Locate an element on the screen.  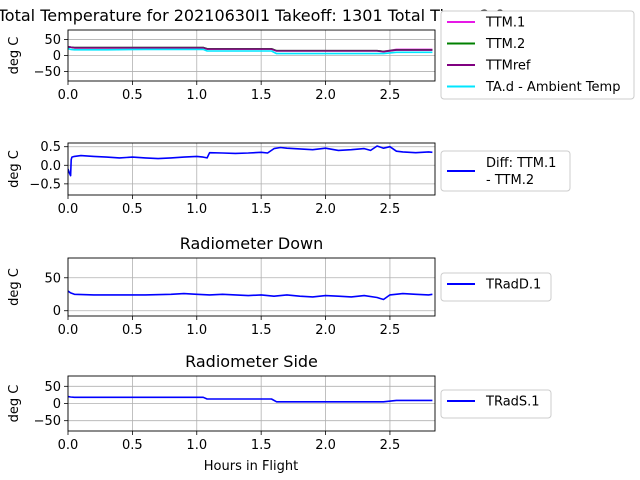
legend-label: TTMref is located at coordinates (508, 66).